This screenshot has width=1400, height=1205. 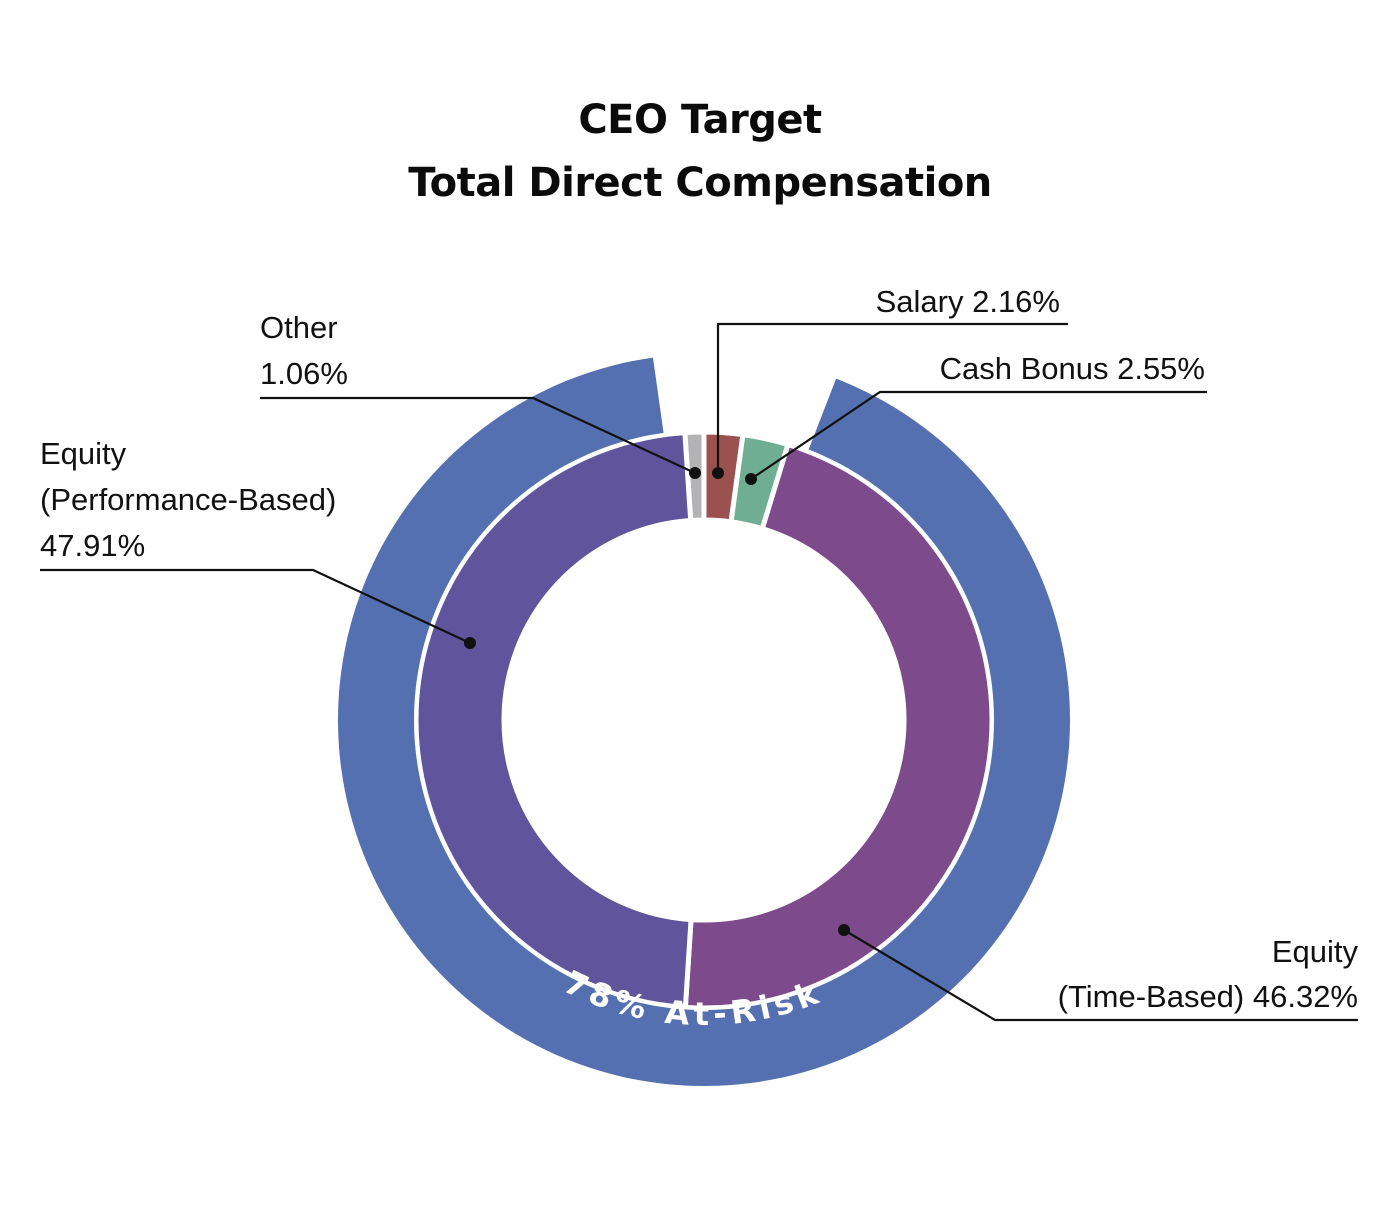 What do you see at coordinates (978, 435) in the screenshot?
I see `leader-line-cash-bonus` at bounding box center [978, 435].